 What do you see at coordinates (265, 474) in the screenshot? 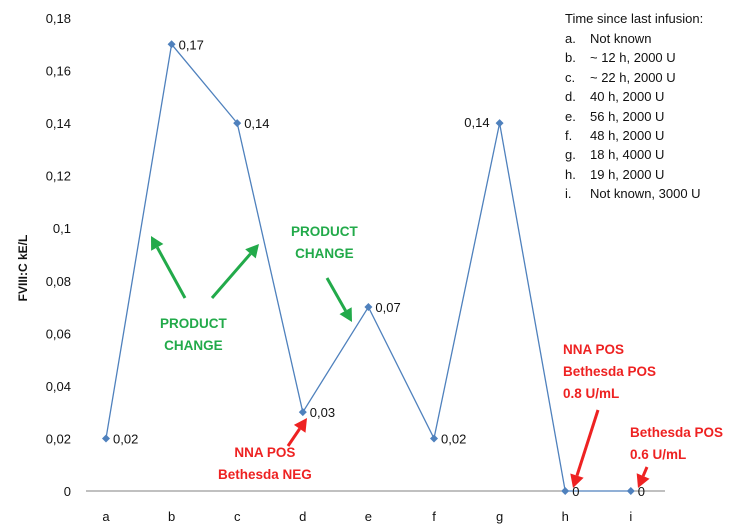
I see `annotation-line: Bethesda NEG` at bounding box center [265, 474].